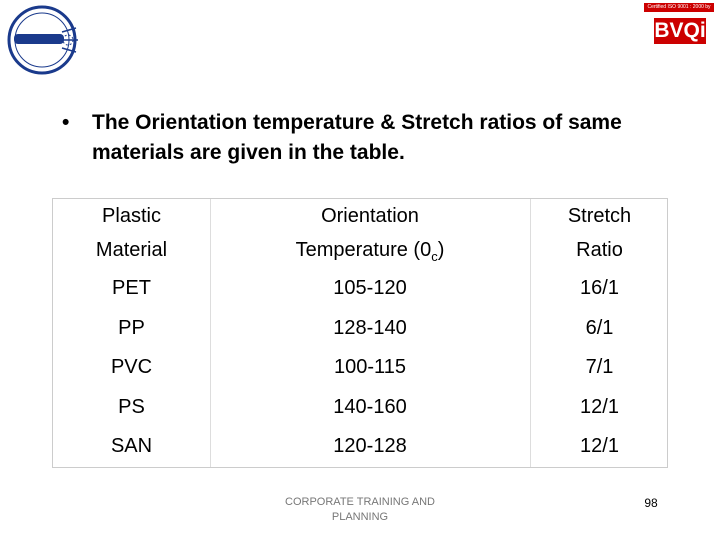  Describe the element at coordinates (599, 233) in the screenshot. I see `header-cell: Stretch Ratio` at that location.